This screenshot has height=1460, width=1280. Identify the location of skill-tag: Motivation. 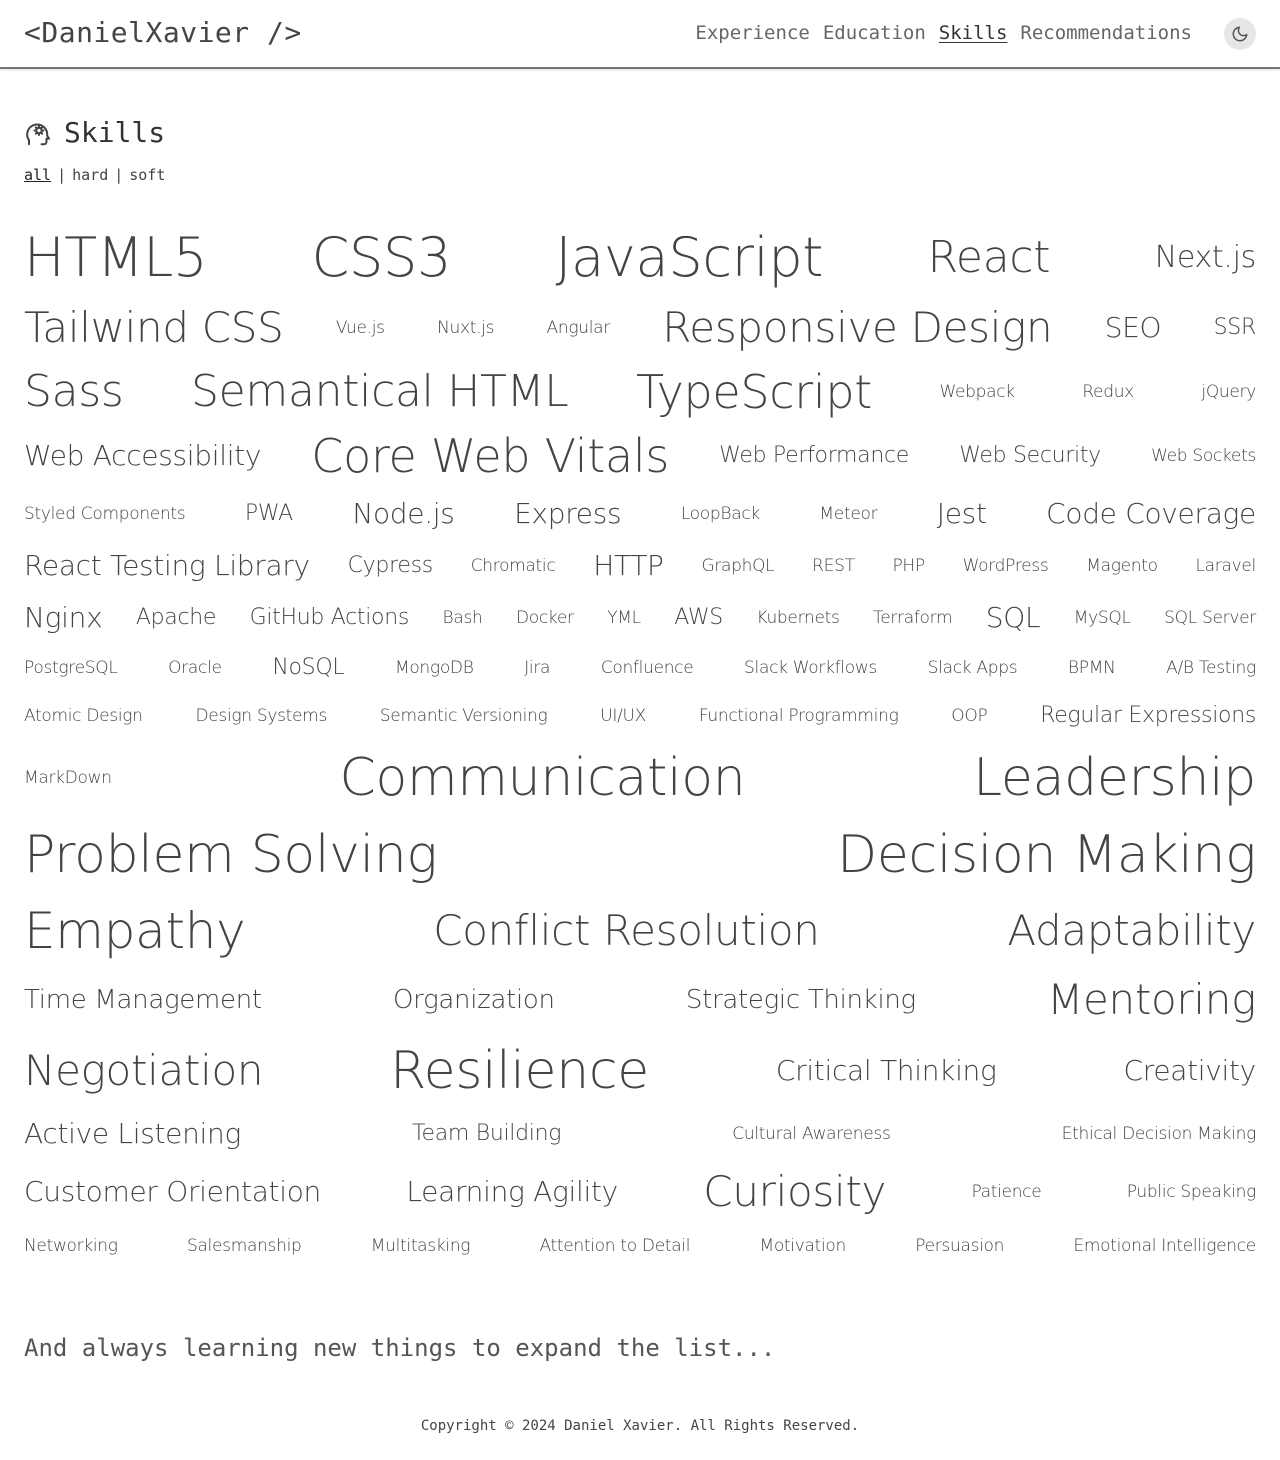
(802, 1245).